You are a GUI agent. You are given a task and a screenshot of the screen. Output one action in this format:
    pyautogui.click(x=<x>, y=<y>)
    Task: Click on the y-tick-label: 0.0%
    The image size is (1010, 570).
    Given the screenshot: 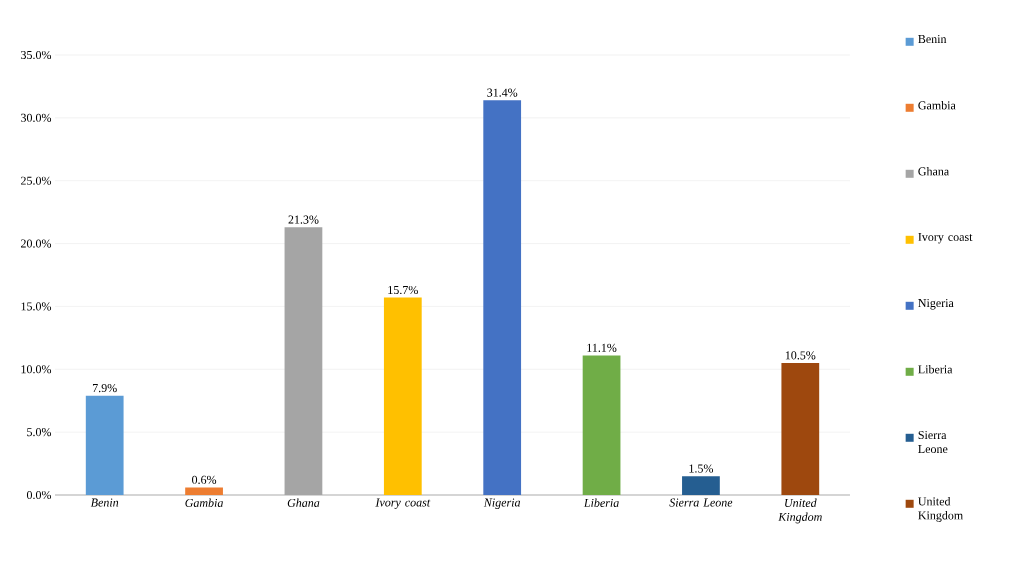 What is the action you would take?
    pyautogui.click(x=39, y=495)
    